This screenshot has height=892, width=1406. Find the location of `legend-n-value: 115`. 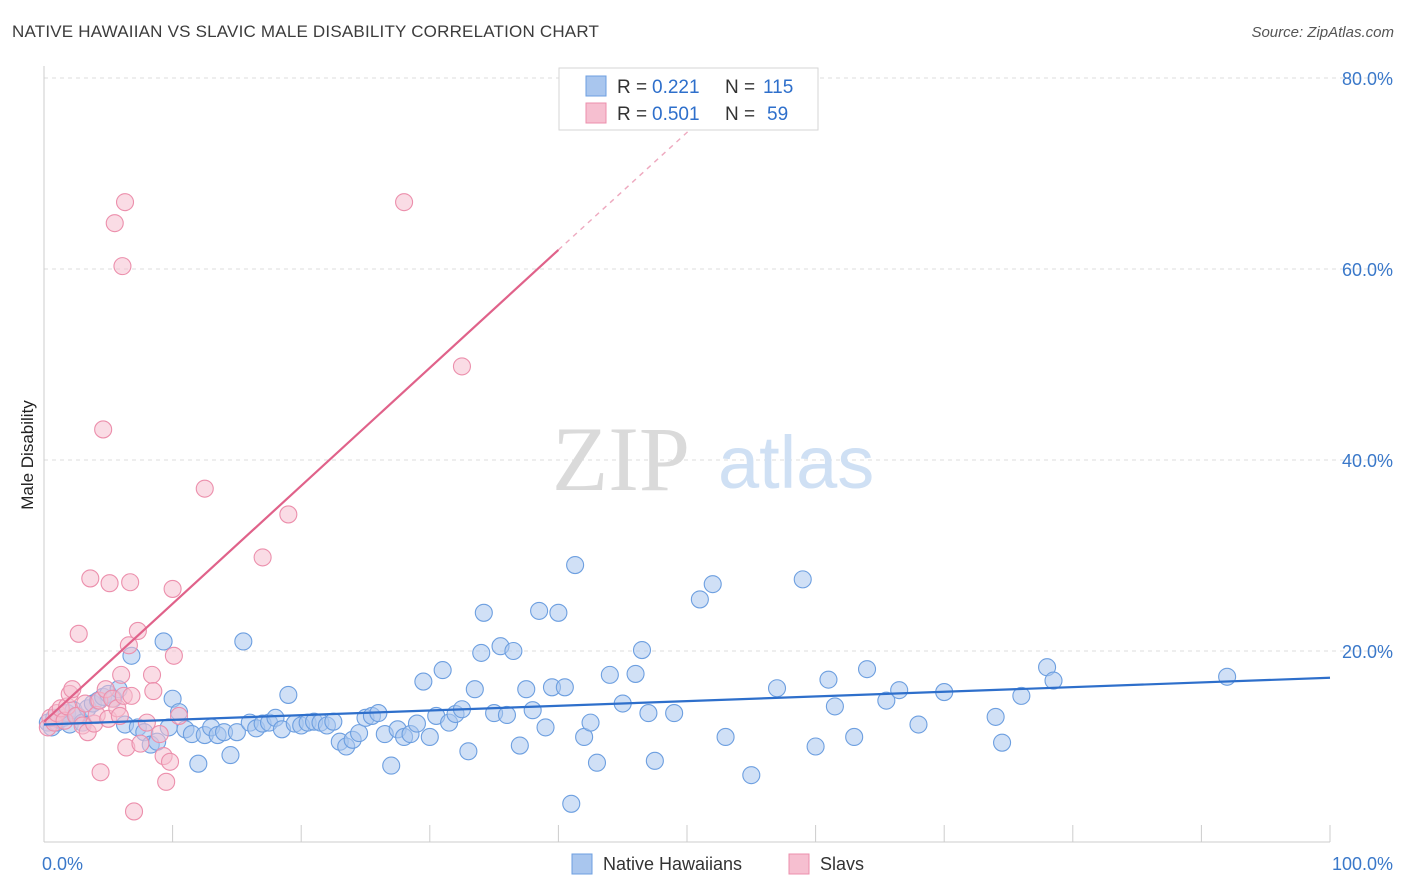

legend-n-value: 115 is located at coordinates (778, 87).